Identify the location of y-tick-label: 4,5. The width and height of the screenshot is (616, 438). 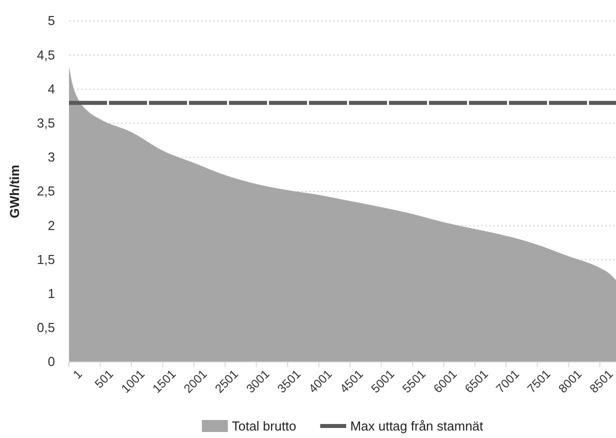
(45, 54).